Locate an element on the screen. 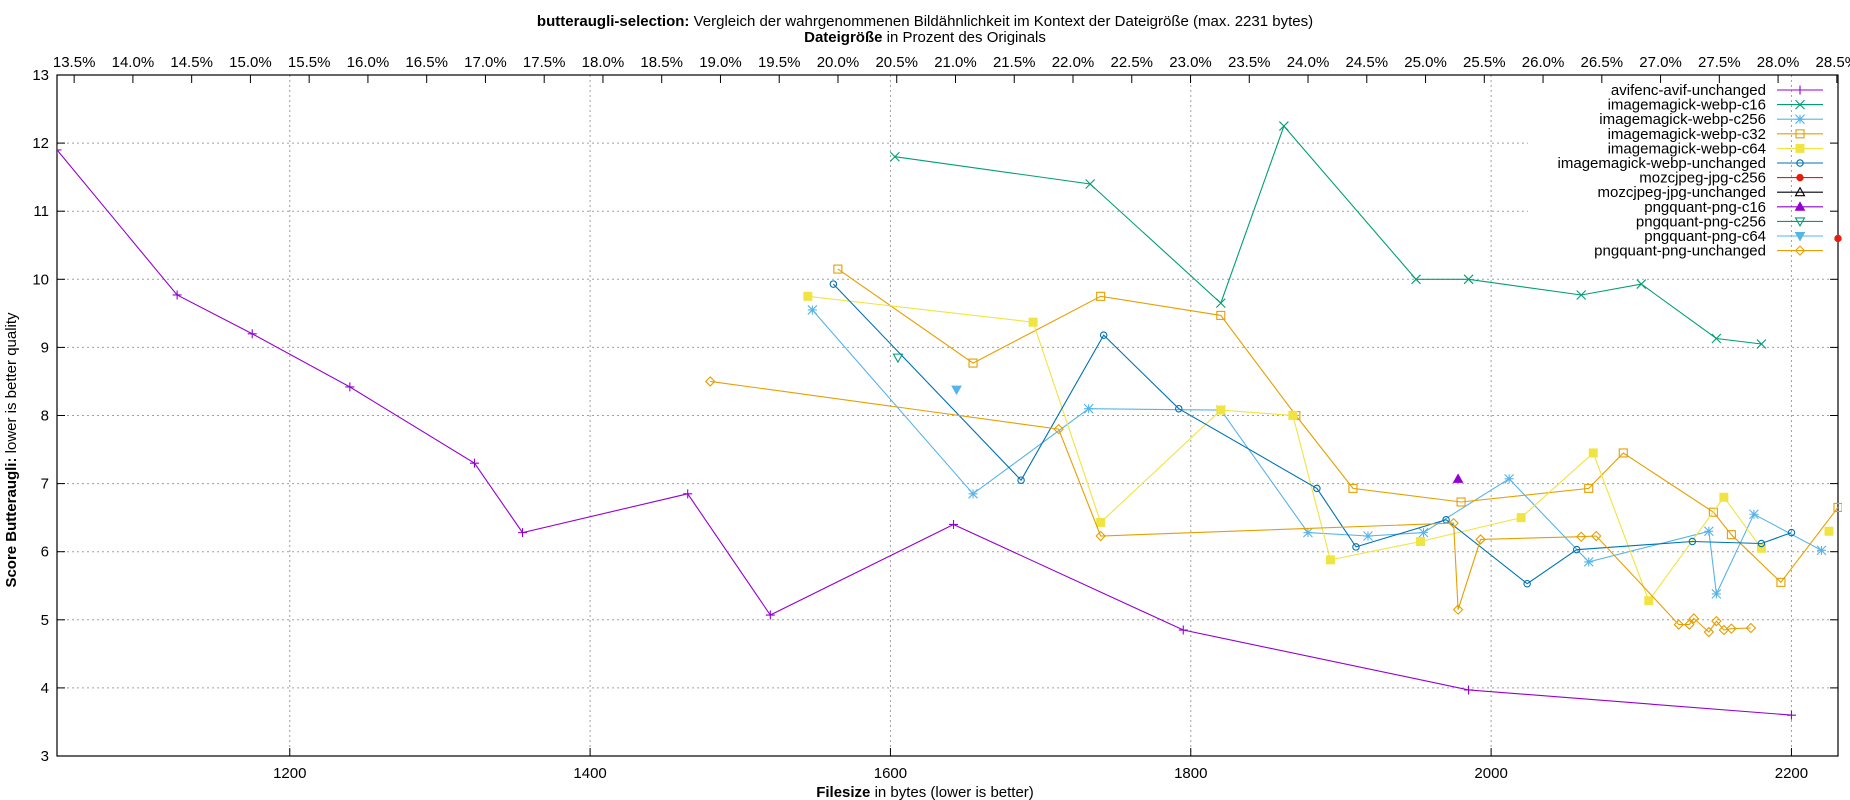 The height and width of the screenshot is (800, 1850). series-pngquant-png-c256 is located at coordinates (898, 358).